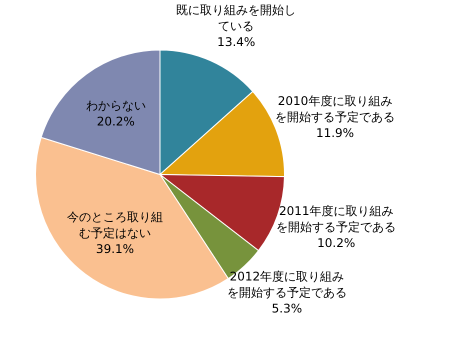  I want to click on data-label: 11.9%, so click(335, 133).